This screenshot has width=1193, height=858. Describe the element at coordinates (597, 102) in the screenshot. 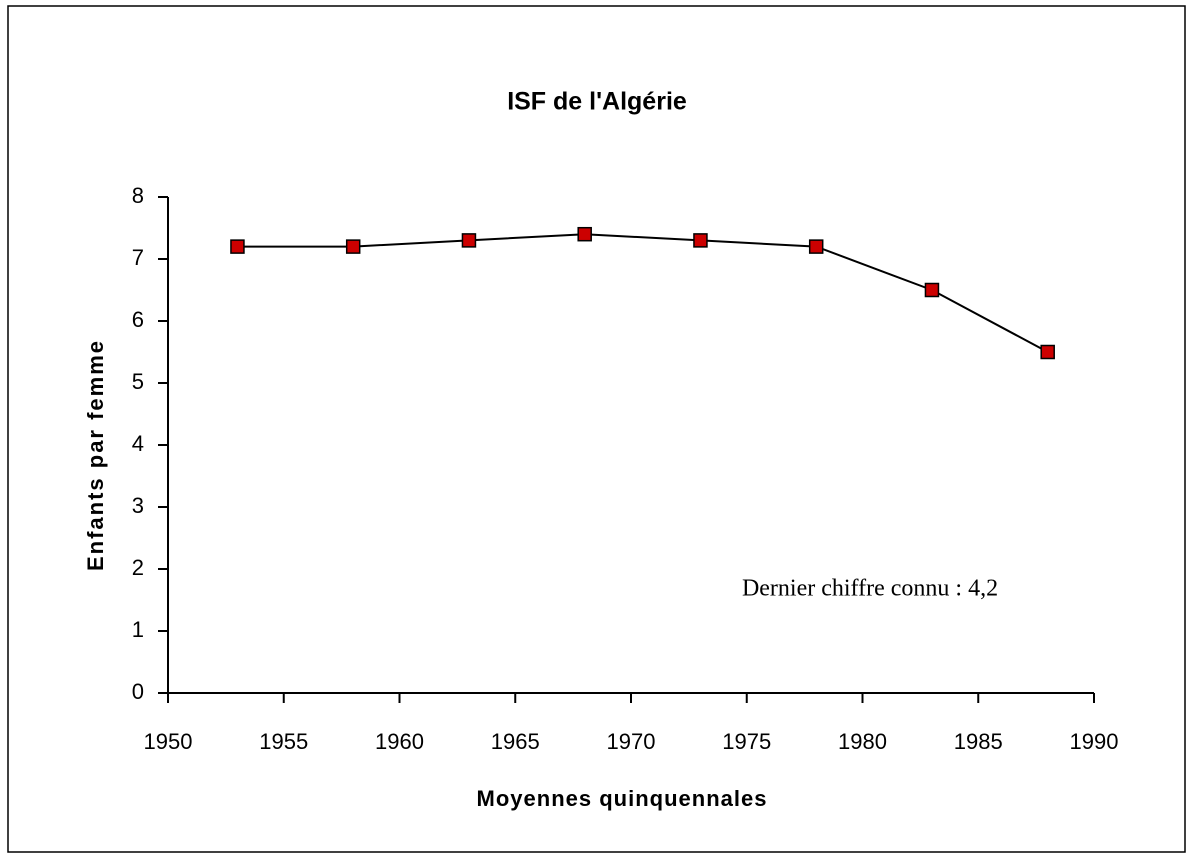

I see `chart-title: ISF de l'Algérie` at that location.